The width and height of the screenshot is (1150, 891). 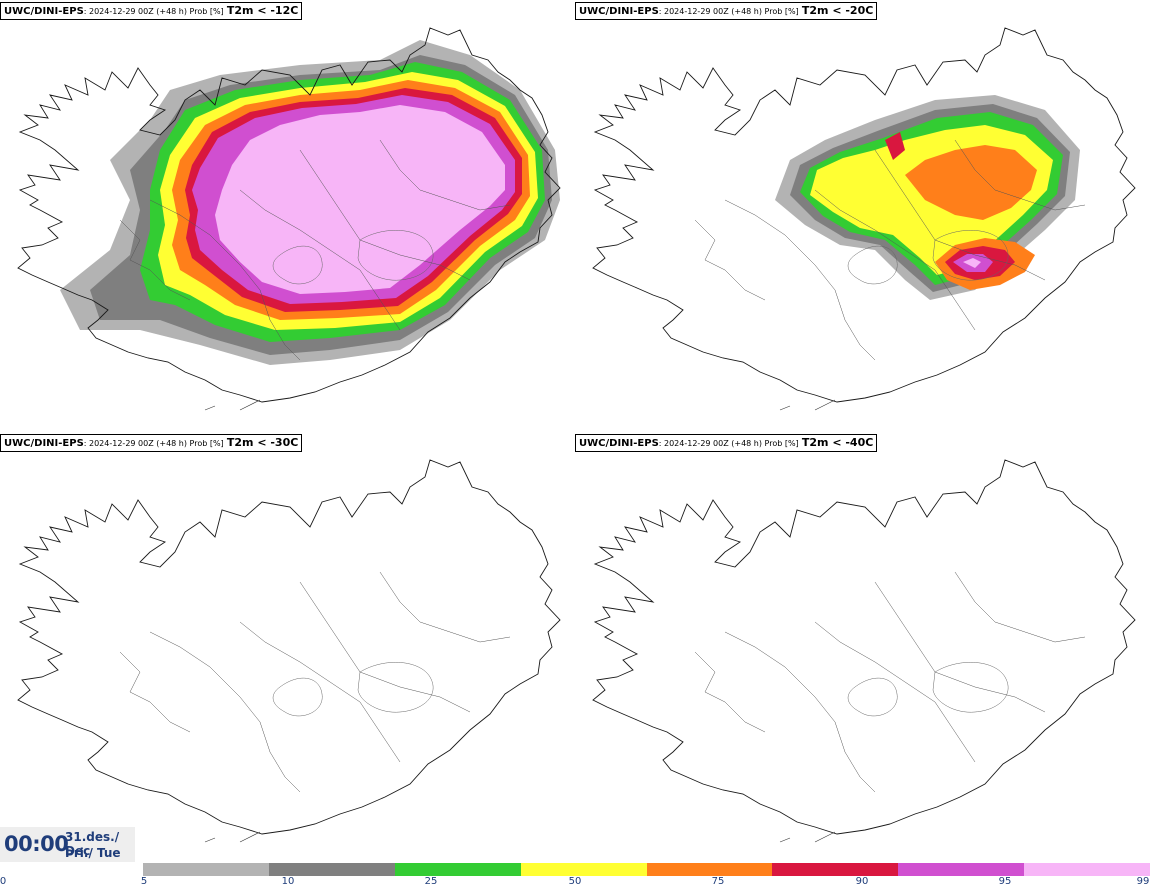 What do you see at coordinates (3, 881) in the screenshot?
I see `legend-tick: 0` at bounding box center [3, 881].